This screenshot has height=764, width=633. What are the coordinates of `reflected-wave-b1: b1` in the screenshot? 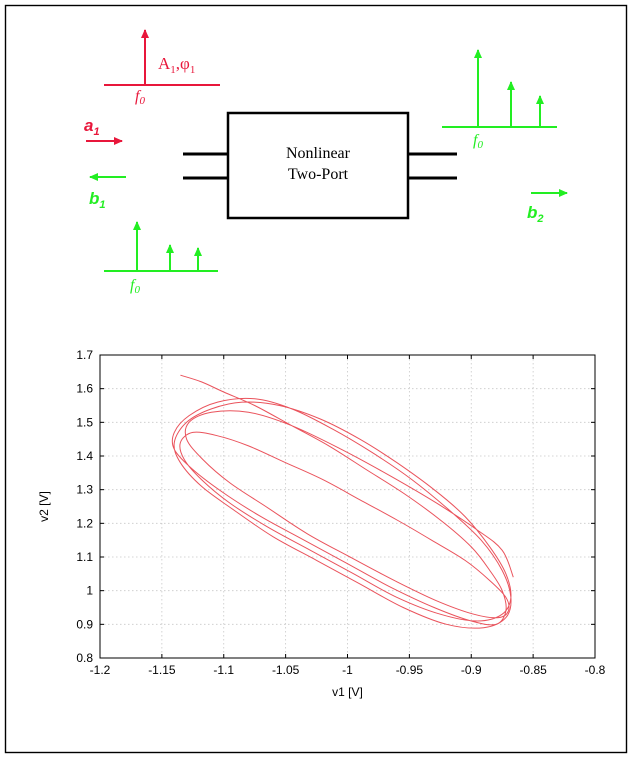 It's located at (107, 192).